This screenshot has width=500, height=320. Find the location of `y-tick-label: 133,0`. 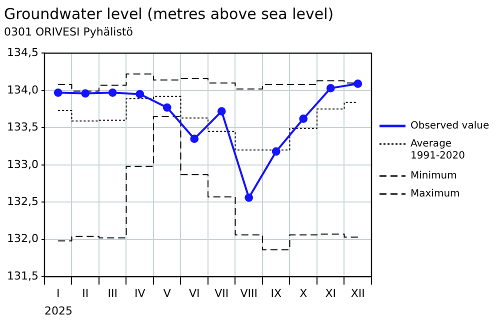

y-tick-label: 133,0 is located at coordinates (22, 164).